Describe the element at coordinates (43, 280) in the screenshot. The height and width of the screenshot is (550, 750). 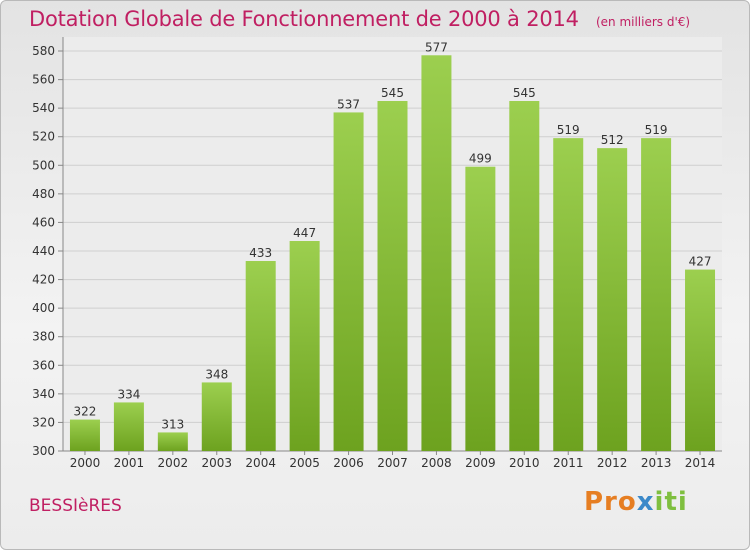
I see `y-tick-label: 420` at that location.